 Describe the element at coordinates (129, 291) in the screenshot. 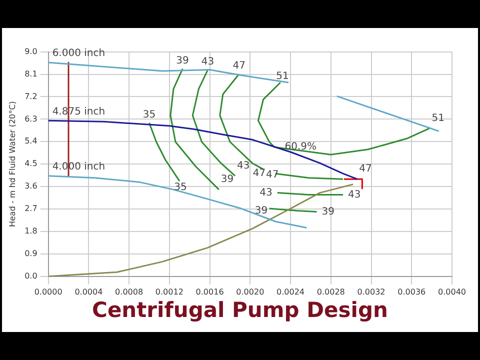

I see `x-tick-label: 0.0008` at that location.